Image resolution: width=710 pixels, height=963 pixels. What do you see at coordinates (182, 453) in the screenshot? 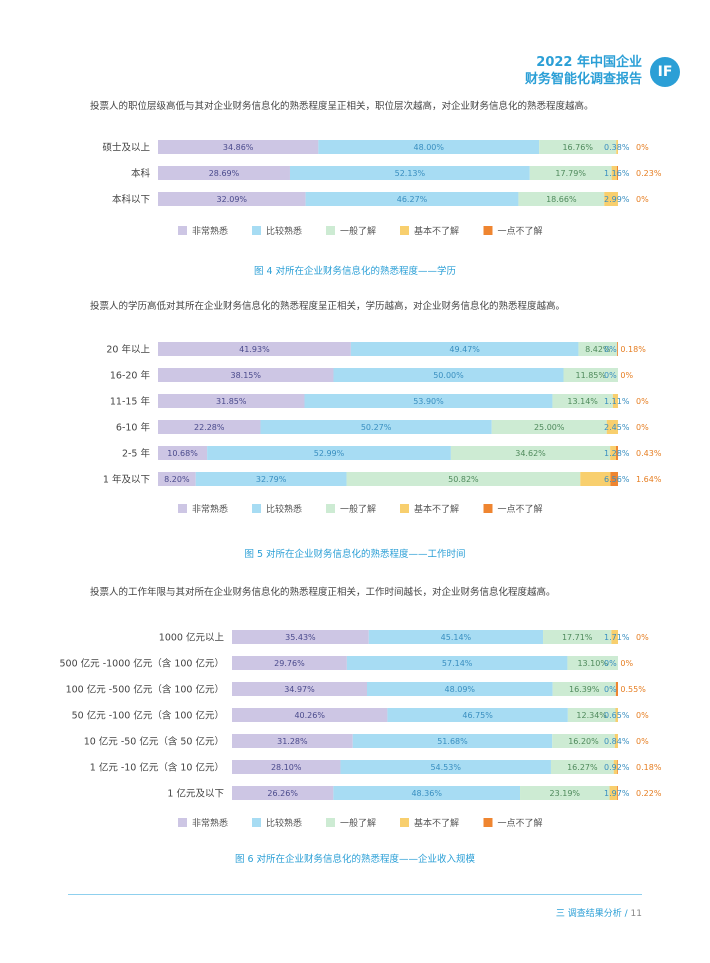
I see `data-label: 10.68%` at bounding box center [182, 453].